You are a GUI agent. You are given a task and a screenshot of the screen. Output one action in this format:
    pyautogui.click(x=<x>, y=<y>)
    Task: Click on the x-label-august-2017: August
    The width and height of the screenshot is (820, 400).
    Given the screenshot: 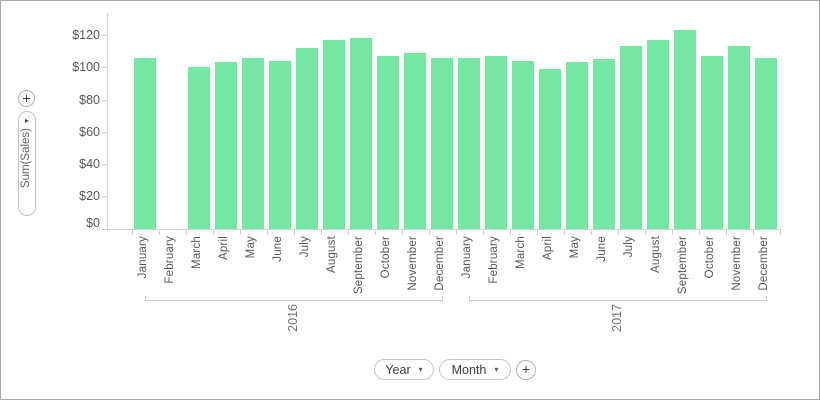 What is the action you would take?
    pyautogui.click(x=656, y=255)
    